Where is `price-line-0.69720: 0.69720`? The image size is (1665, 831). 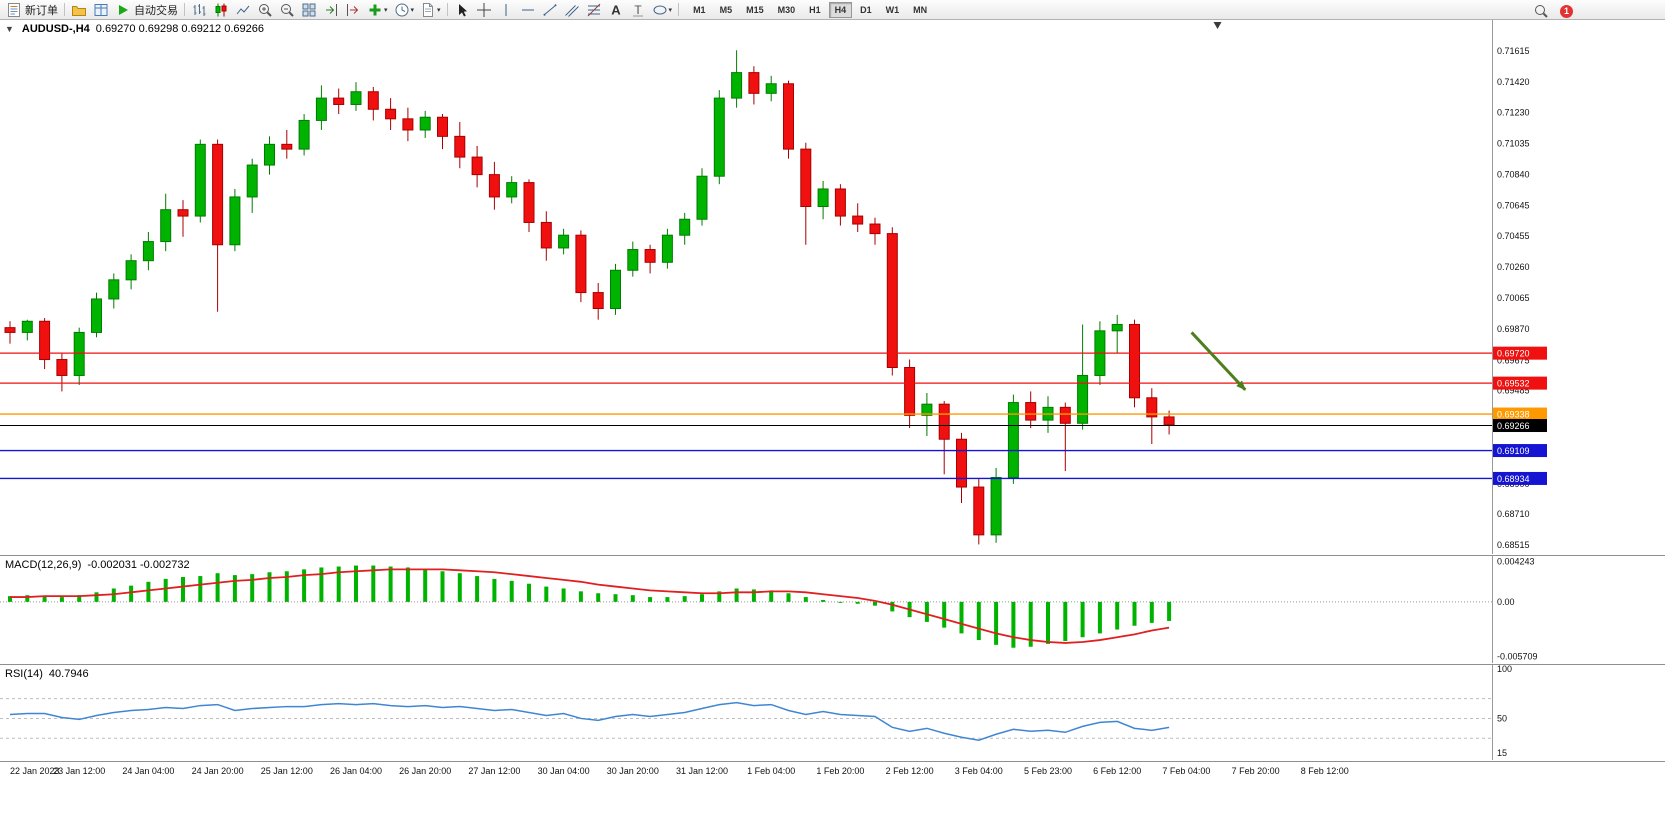 price-line-0.69720: 0.69720 is located at coordinates (773, 353).